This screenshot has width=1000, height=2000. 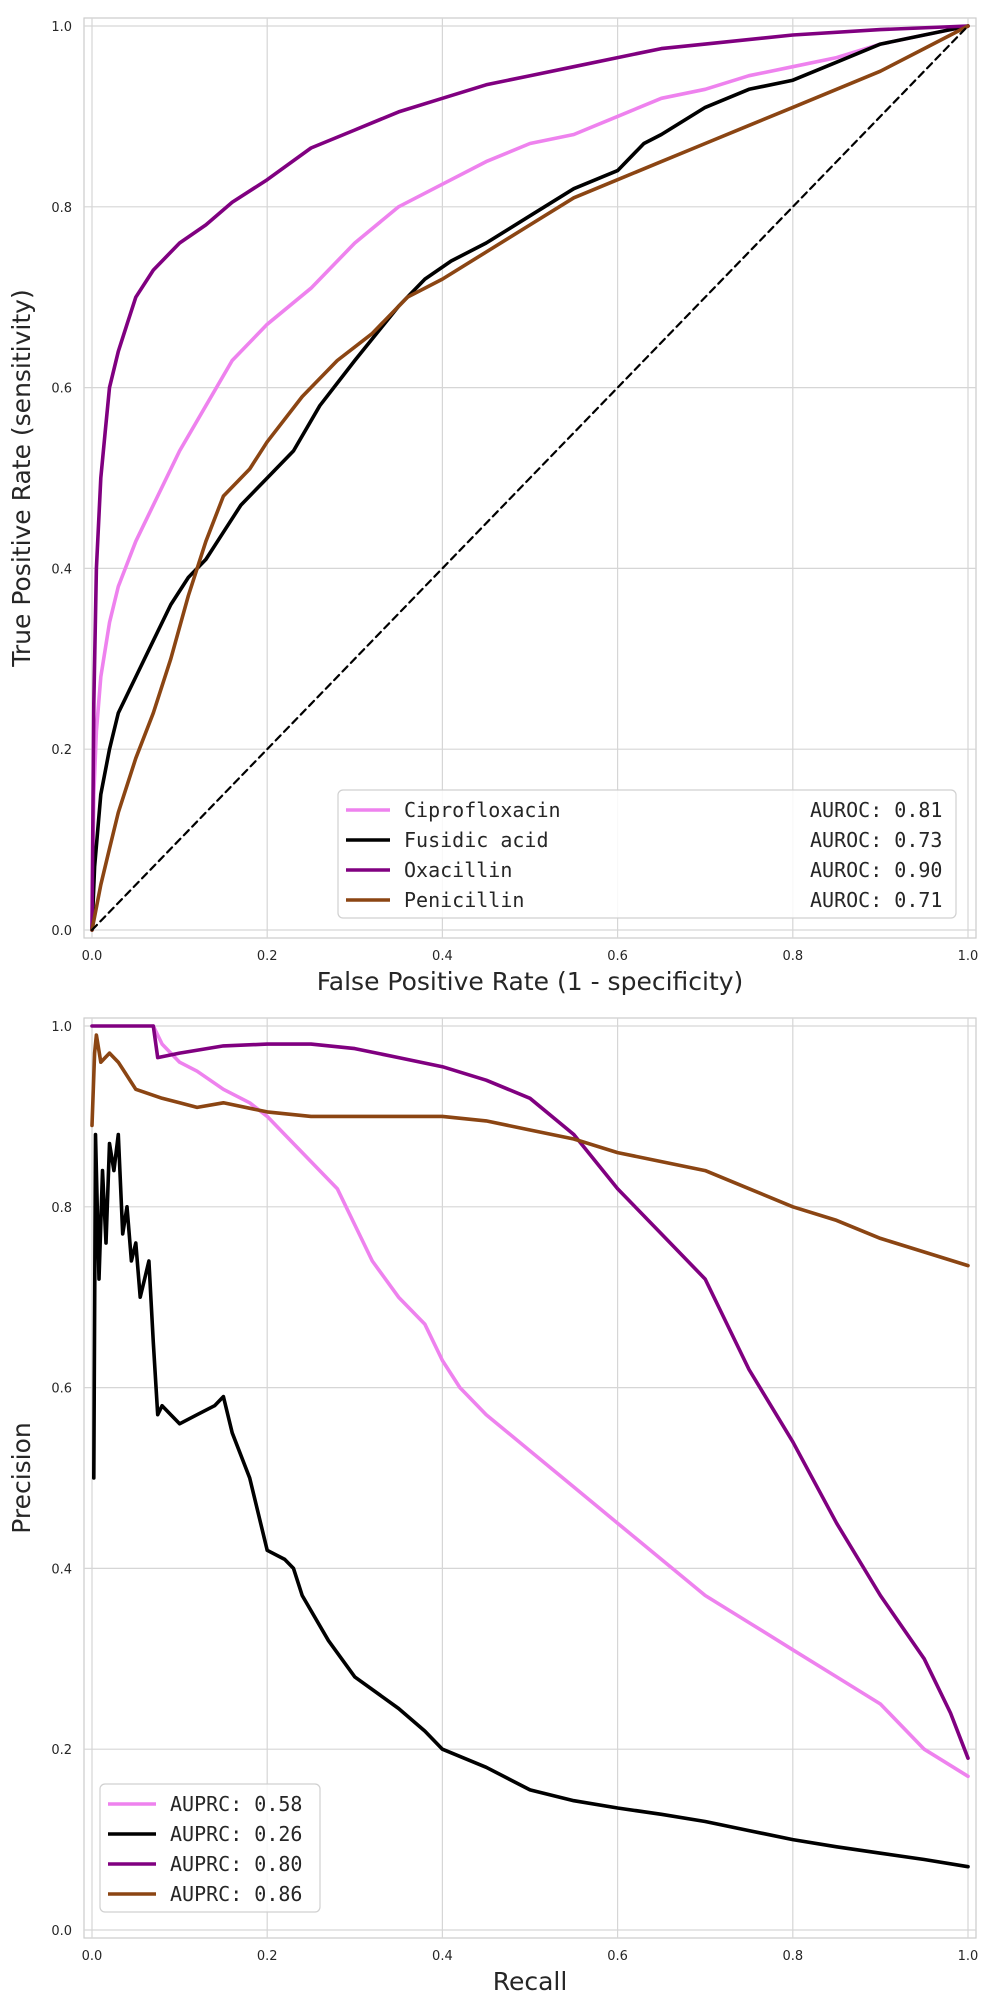 What do you see at coordinates (530, 1981) in the screenshot?
I see `x-axis-label: Recall` at bounding box center [530, 1981].